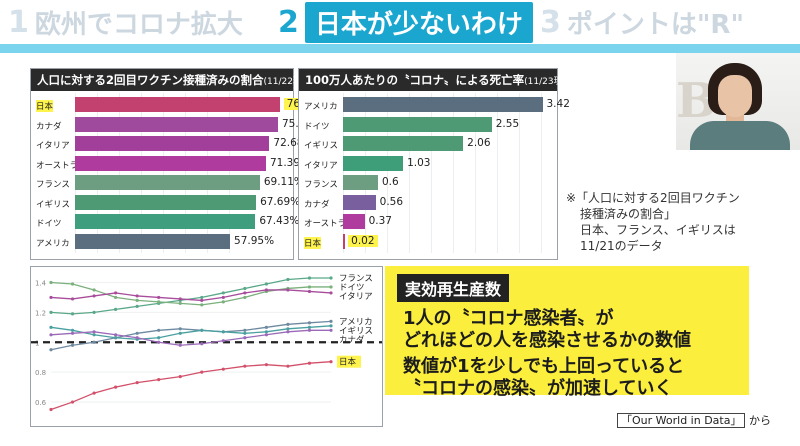  What do you see at coordinates (138, 24) in the screenshot?
I see `topic-text: 欧州でコロナ拡大` at bounding box center [138, 24].